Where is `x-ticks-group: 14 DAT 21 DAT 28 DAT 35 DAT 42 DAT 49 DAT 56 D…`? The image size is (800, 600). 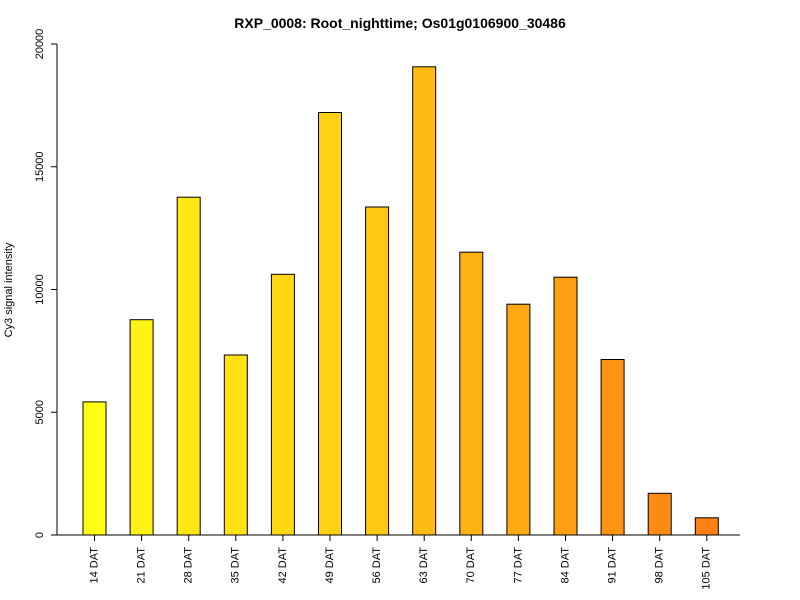
x-ticks-group: 14 DAT 21 DAT 28 DAT 35 DAT 42 DAT 49 DAT 56 D… is located at coordinates (400, 562).